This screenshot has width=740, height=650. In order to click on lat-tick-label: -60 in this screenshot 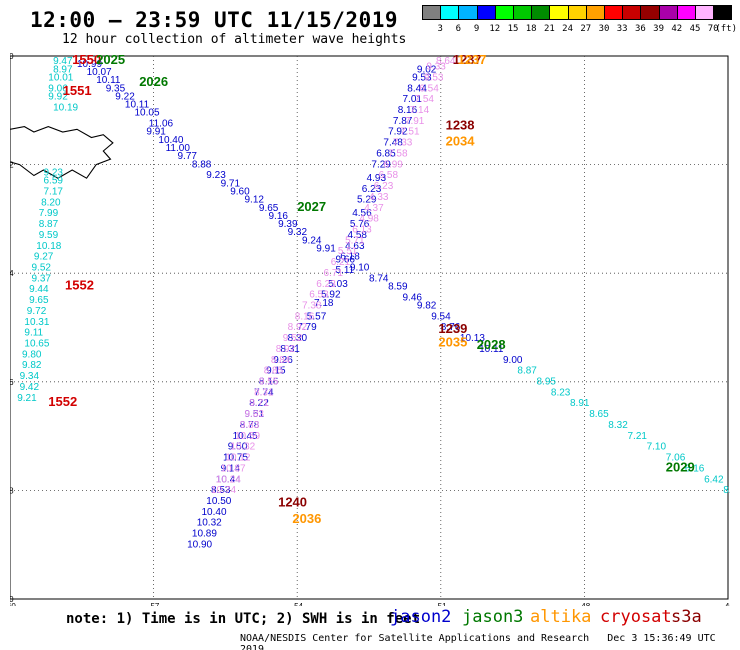, I will do `click(12, 599)`.